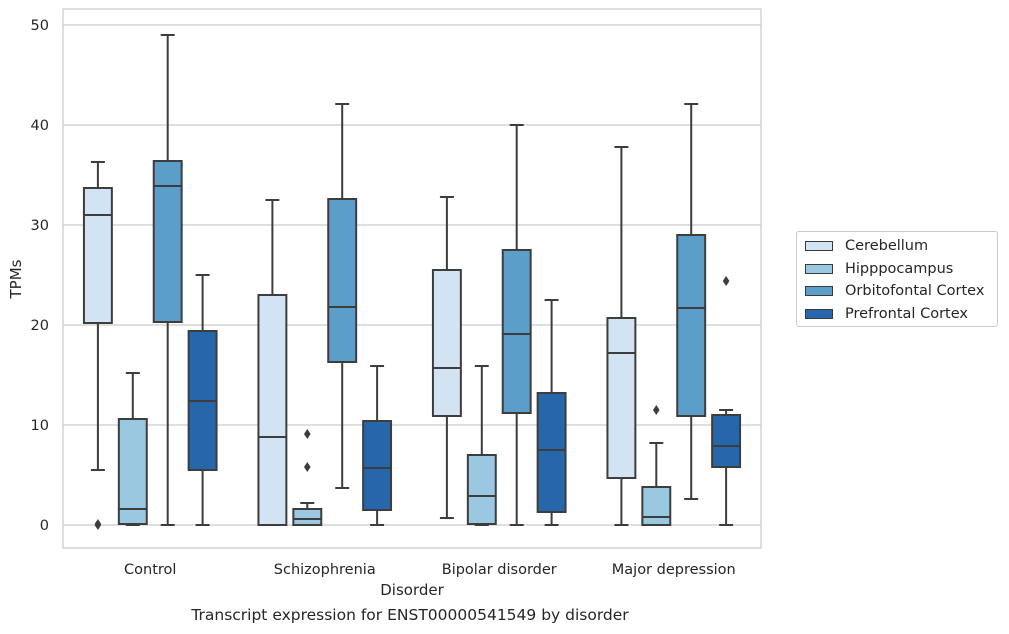  What do you see at coordinates (40, 126) in the screenshot?
I see `y-tick-label: 40` at bounding box center [40, 126].